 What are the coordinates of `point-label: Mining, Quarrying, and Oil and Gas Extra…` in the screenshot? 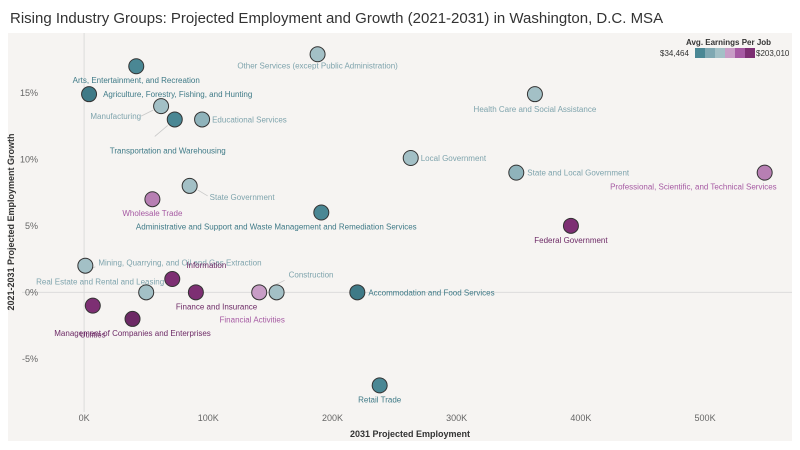 It's located at (179, 263).